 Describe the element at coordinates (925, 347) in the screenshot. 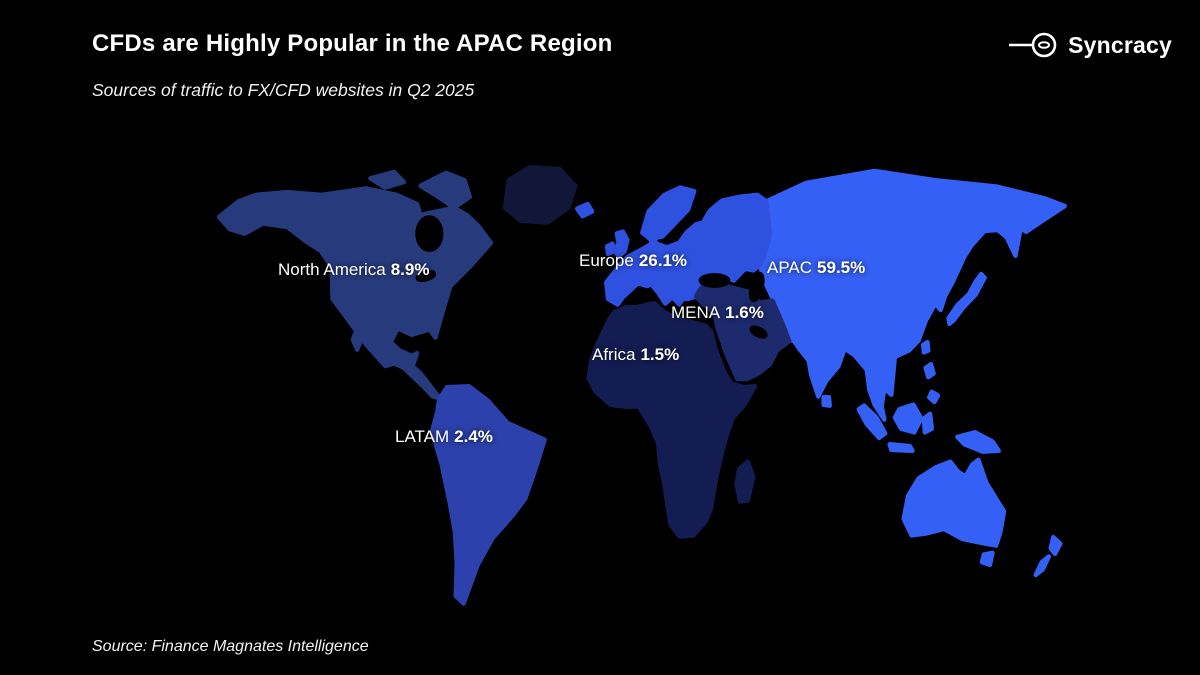

I see `region-apac-taiwan` at that location.